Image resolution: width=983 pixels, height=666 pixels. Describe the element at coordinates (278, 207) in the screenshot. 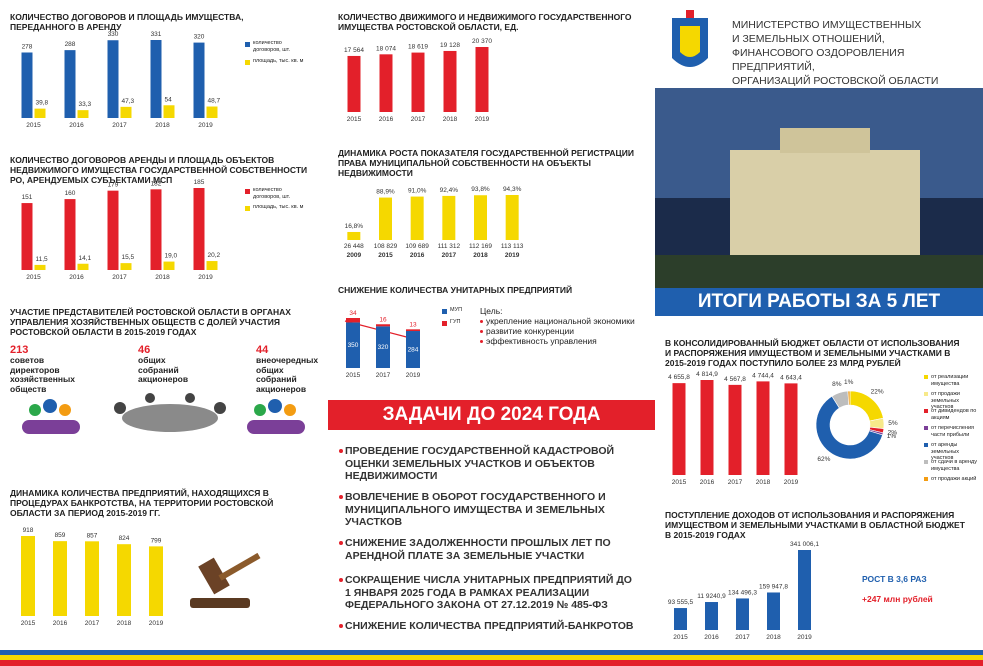

I see `legend-label: площадь, тыс. кв. м` at that location.